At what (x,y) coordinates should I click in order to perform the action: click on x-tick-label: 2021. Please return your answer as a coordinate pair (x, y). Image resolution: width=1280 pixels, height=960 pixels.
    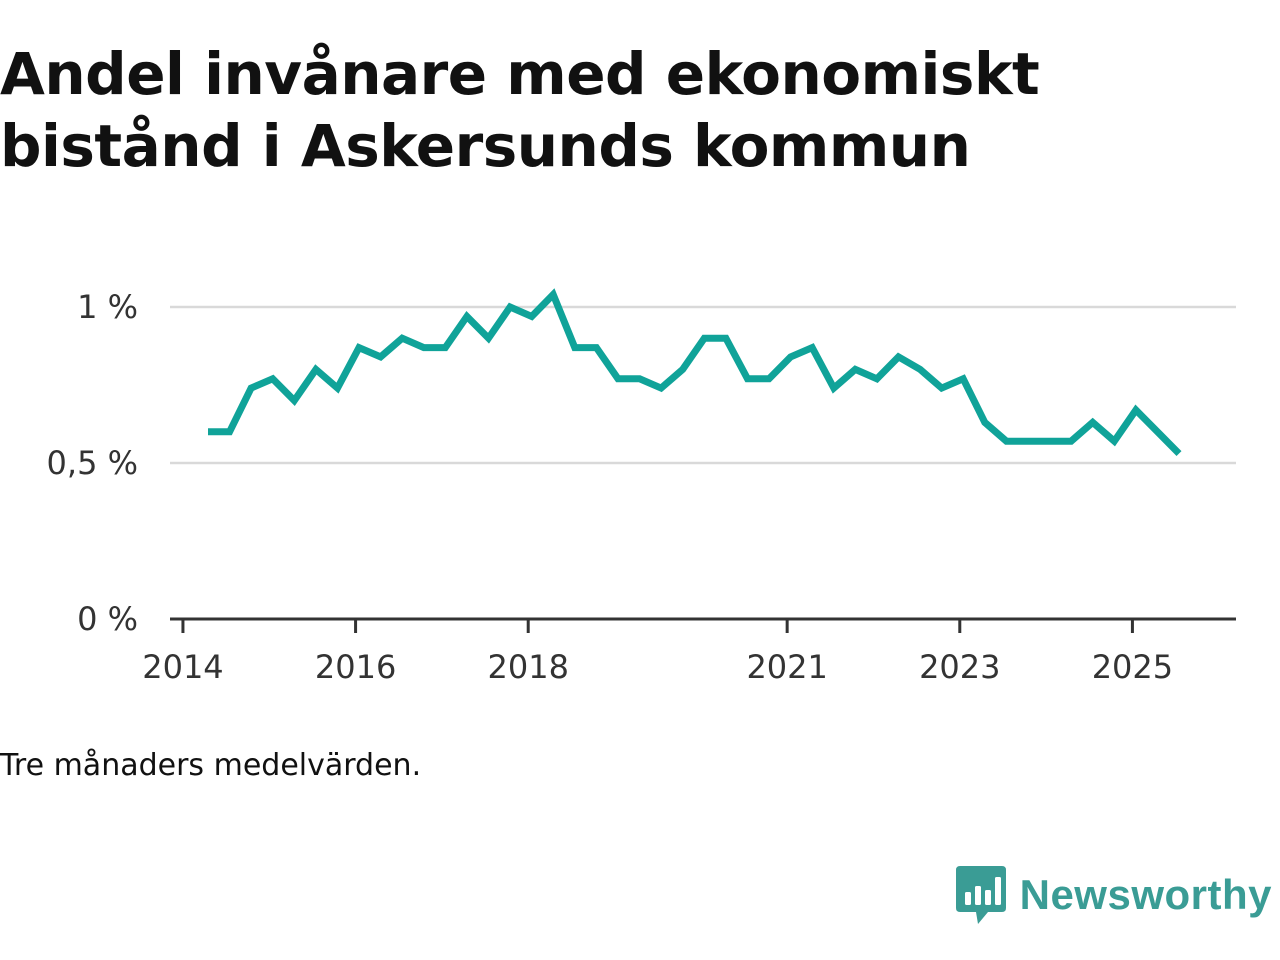
    Looking at the image, I should click on (786, 667).